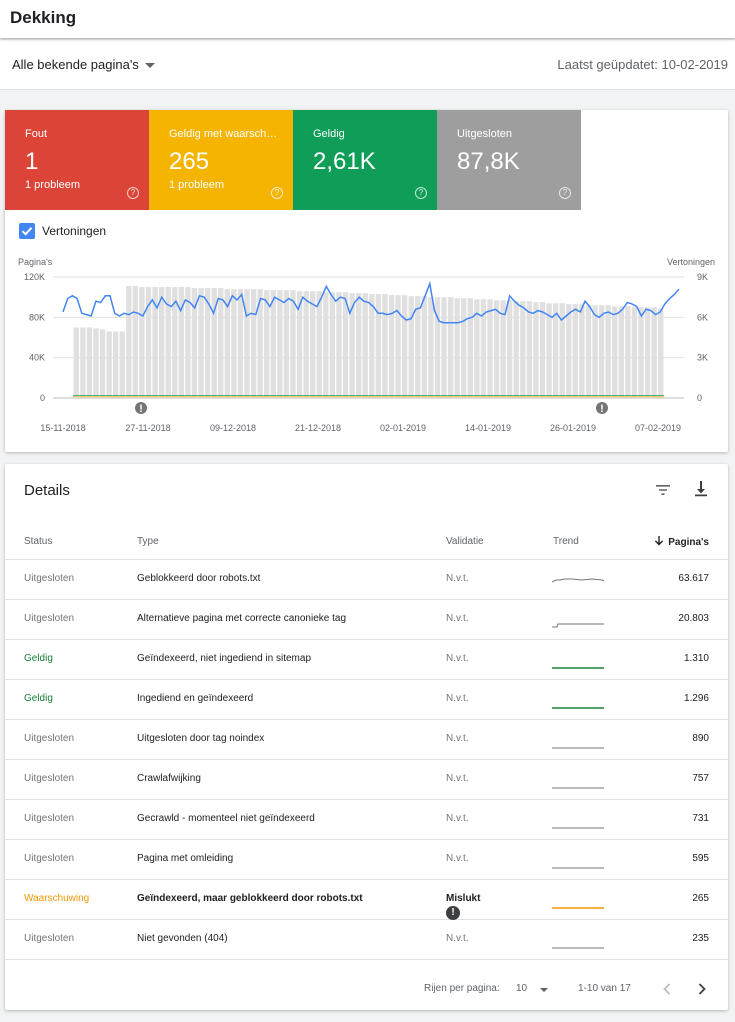  What do you see at coordinates (366, 860) in the screenshot?
I see `table-row: Uitgesloten Pagina met omleiding N.v.t. 595` at bounding box center [366, 860].